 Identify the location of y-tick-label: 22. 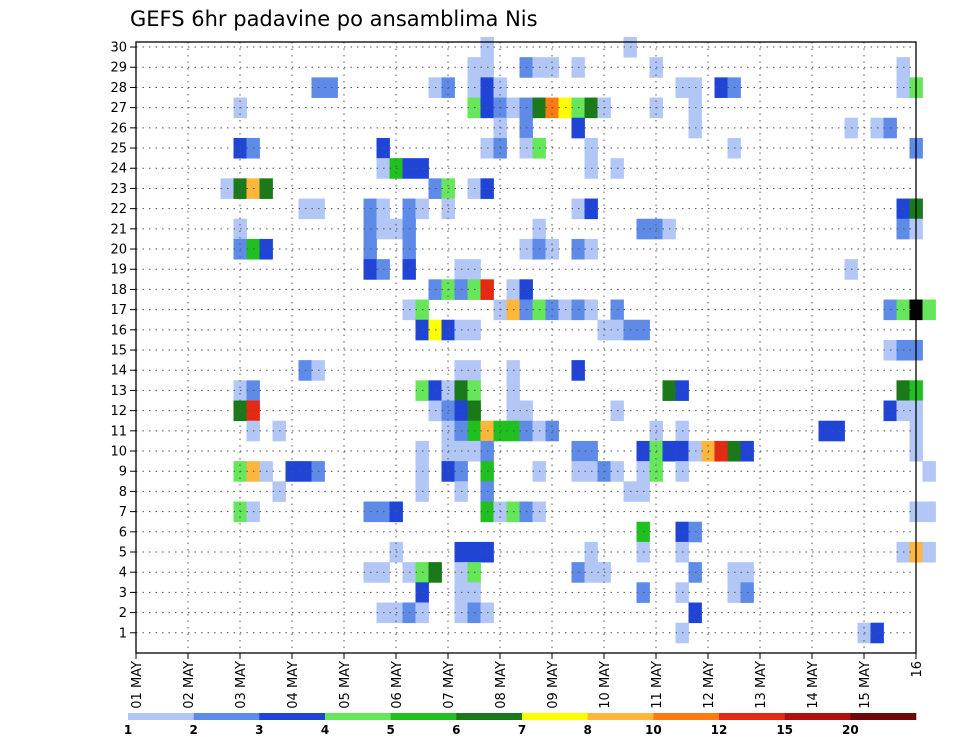
(118, 209).